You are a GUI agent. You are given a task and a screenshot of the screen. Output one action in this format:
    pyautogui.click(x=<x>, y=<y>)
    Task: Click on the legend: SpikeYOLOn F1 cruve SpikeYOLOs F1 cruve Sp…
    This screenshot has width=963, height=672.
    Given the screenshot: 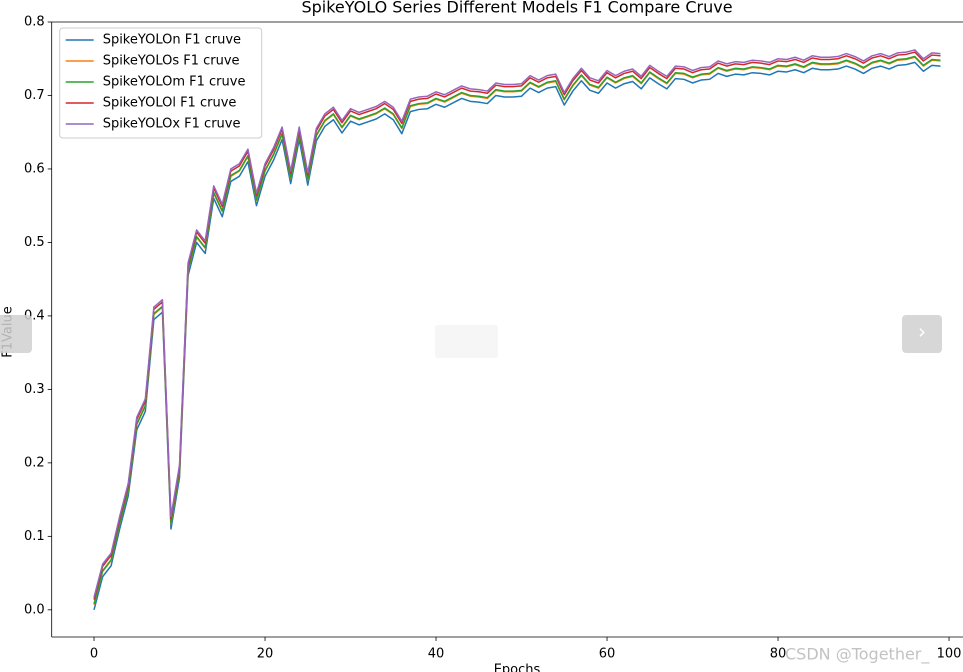 What is the action you would take?
    pyautogui.click(x=161, y=83)
    